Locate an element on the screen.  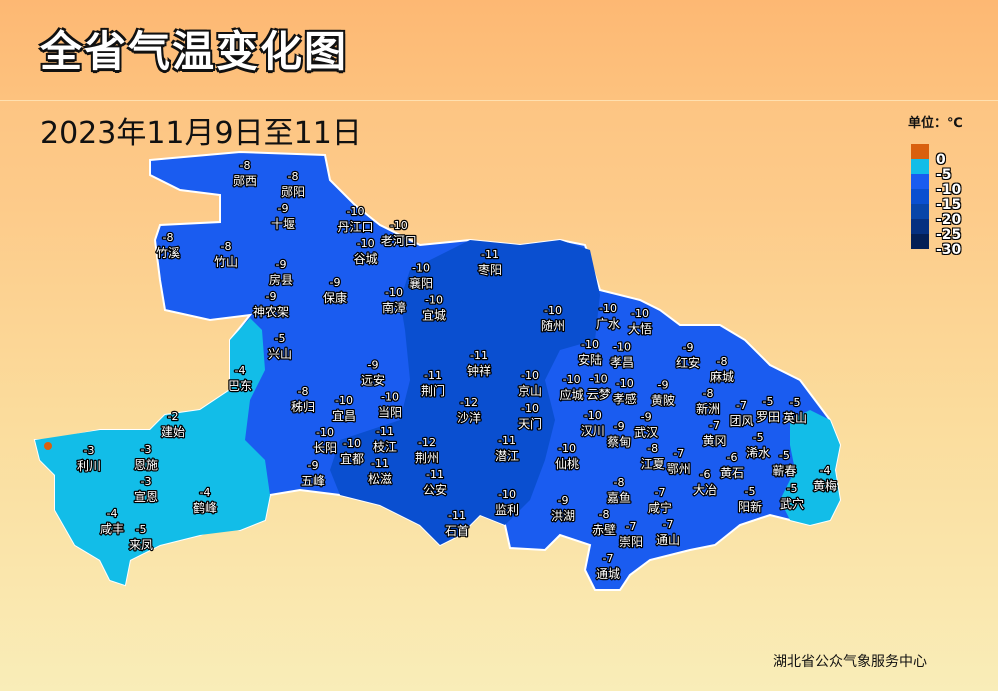
station-14: -9 神农架 is located at coordinates (271, 305).